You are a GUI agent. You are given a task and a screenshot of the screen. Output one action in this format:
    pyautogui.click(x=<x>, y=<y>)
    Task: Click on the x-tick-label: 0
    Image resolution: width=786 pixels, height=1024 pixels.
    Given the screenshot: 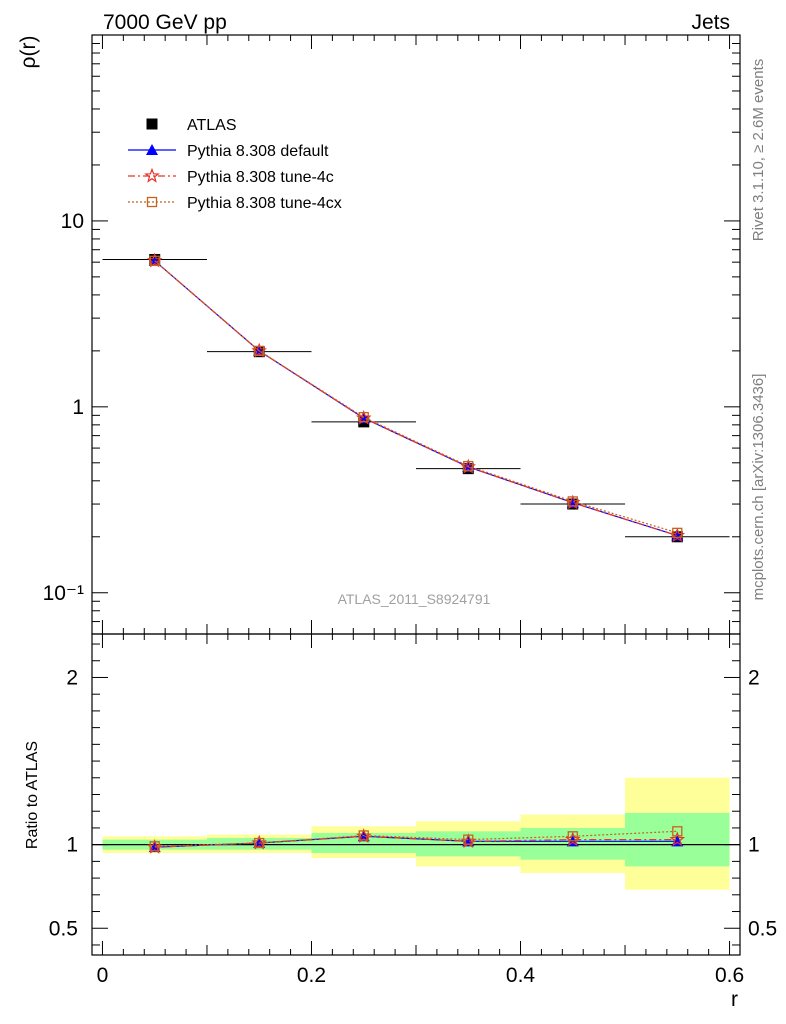 What is the action you would take?
    pyautogui.click(x=103, y=975)
    